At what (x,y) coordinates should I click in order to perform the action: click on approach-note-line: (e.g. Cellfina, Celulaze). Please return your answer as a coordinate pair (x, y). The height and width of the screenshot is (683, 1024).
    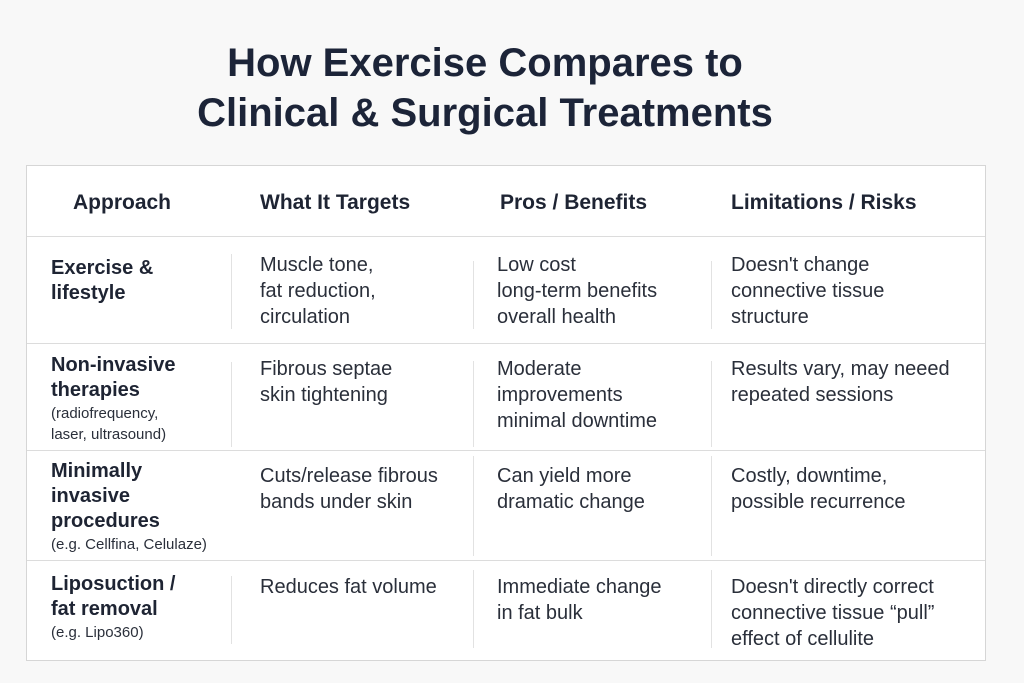
    Looking at the image, I should click on (129, 544).